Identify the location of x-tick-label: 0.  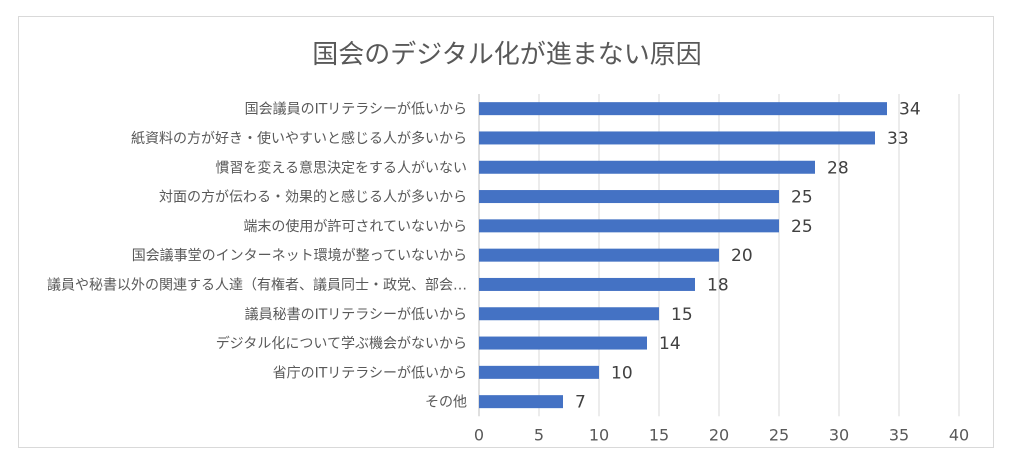
(479, 434).